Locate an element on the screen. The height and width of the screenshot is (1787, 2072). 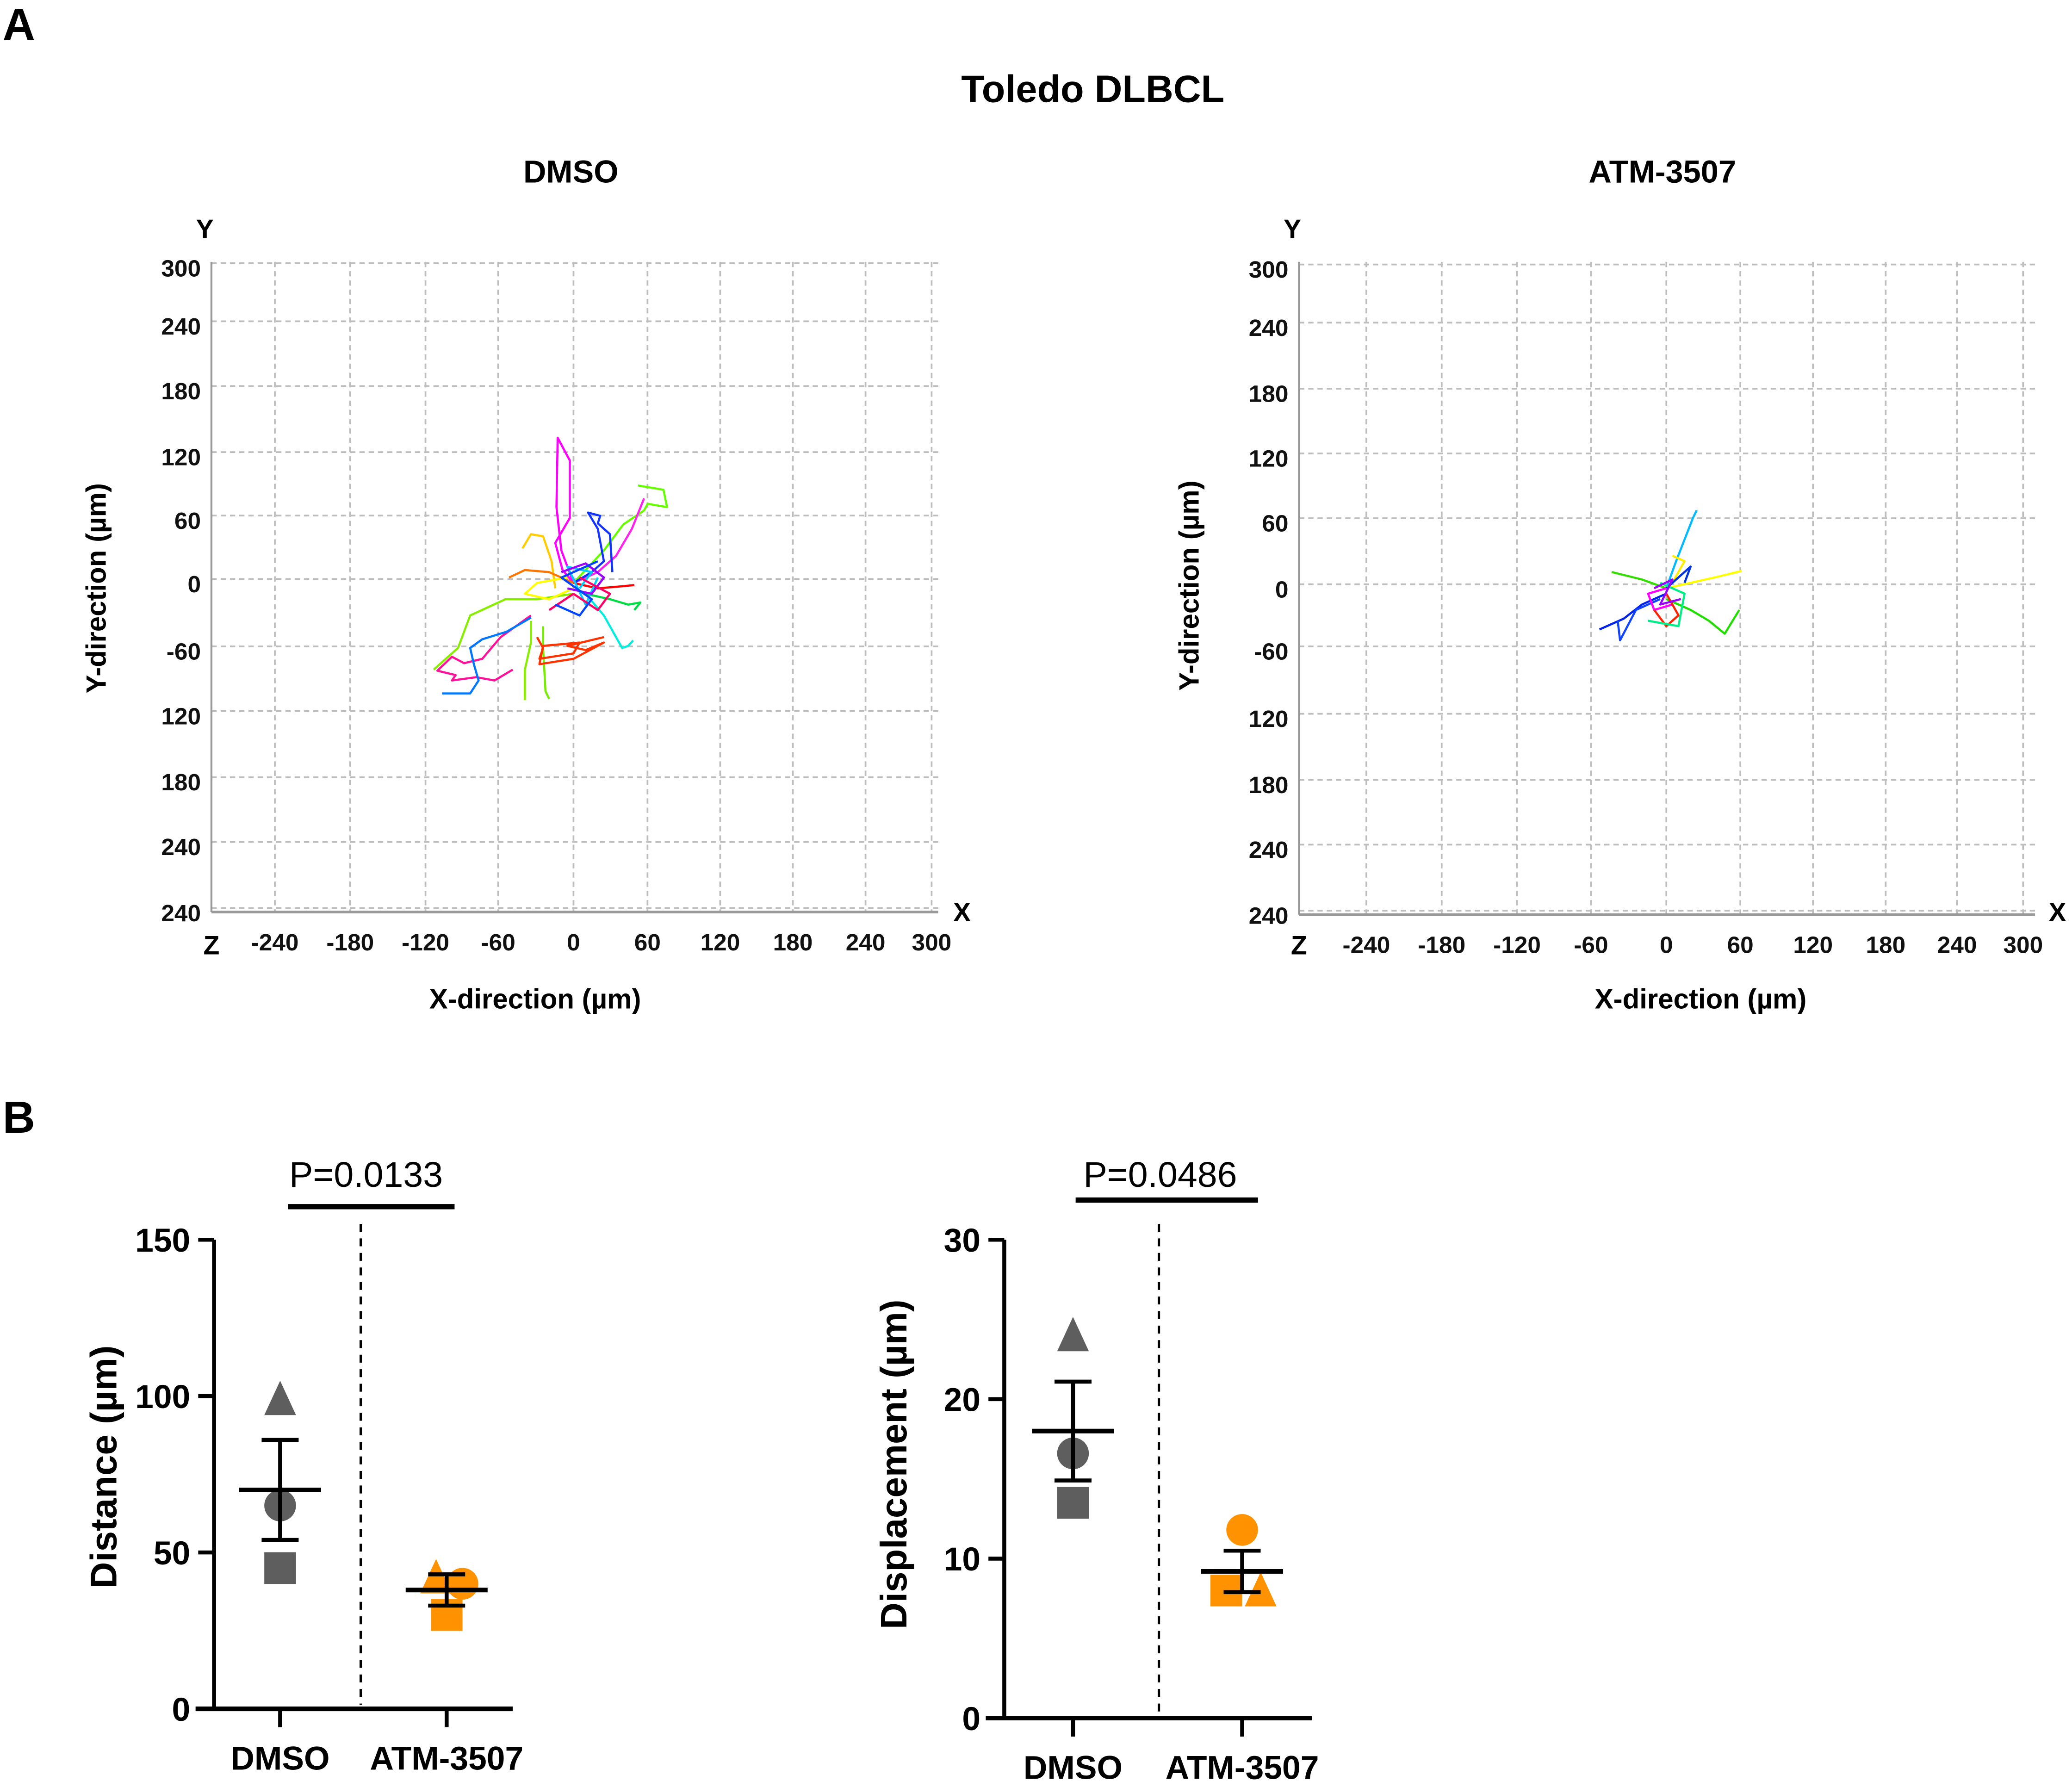
y-axis-label: Distance (µm) is located at coordinates (103, 1466).